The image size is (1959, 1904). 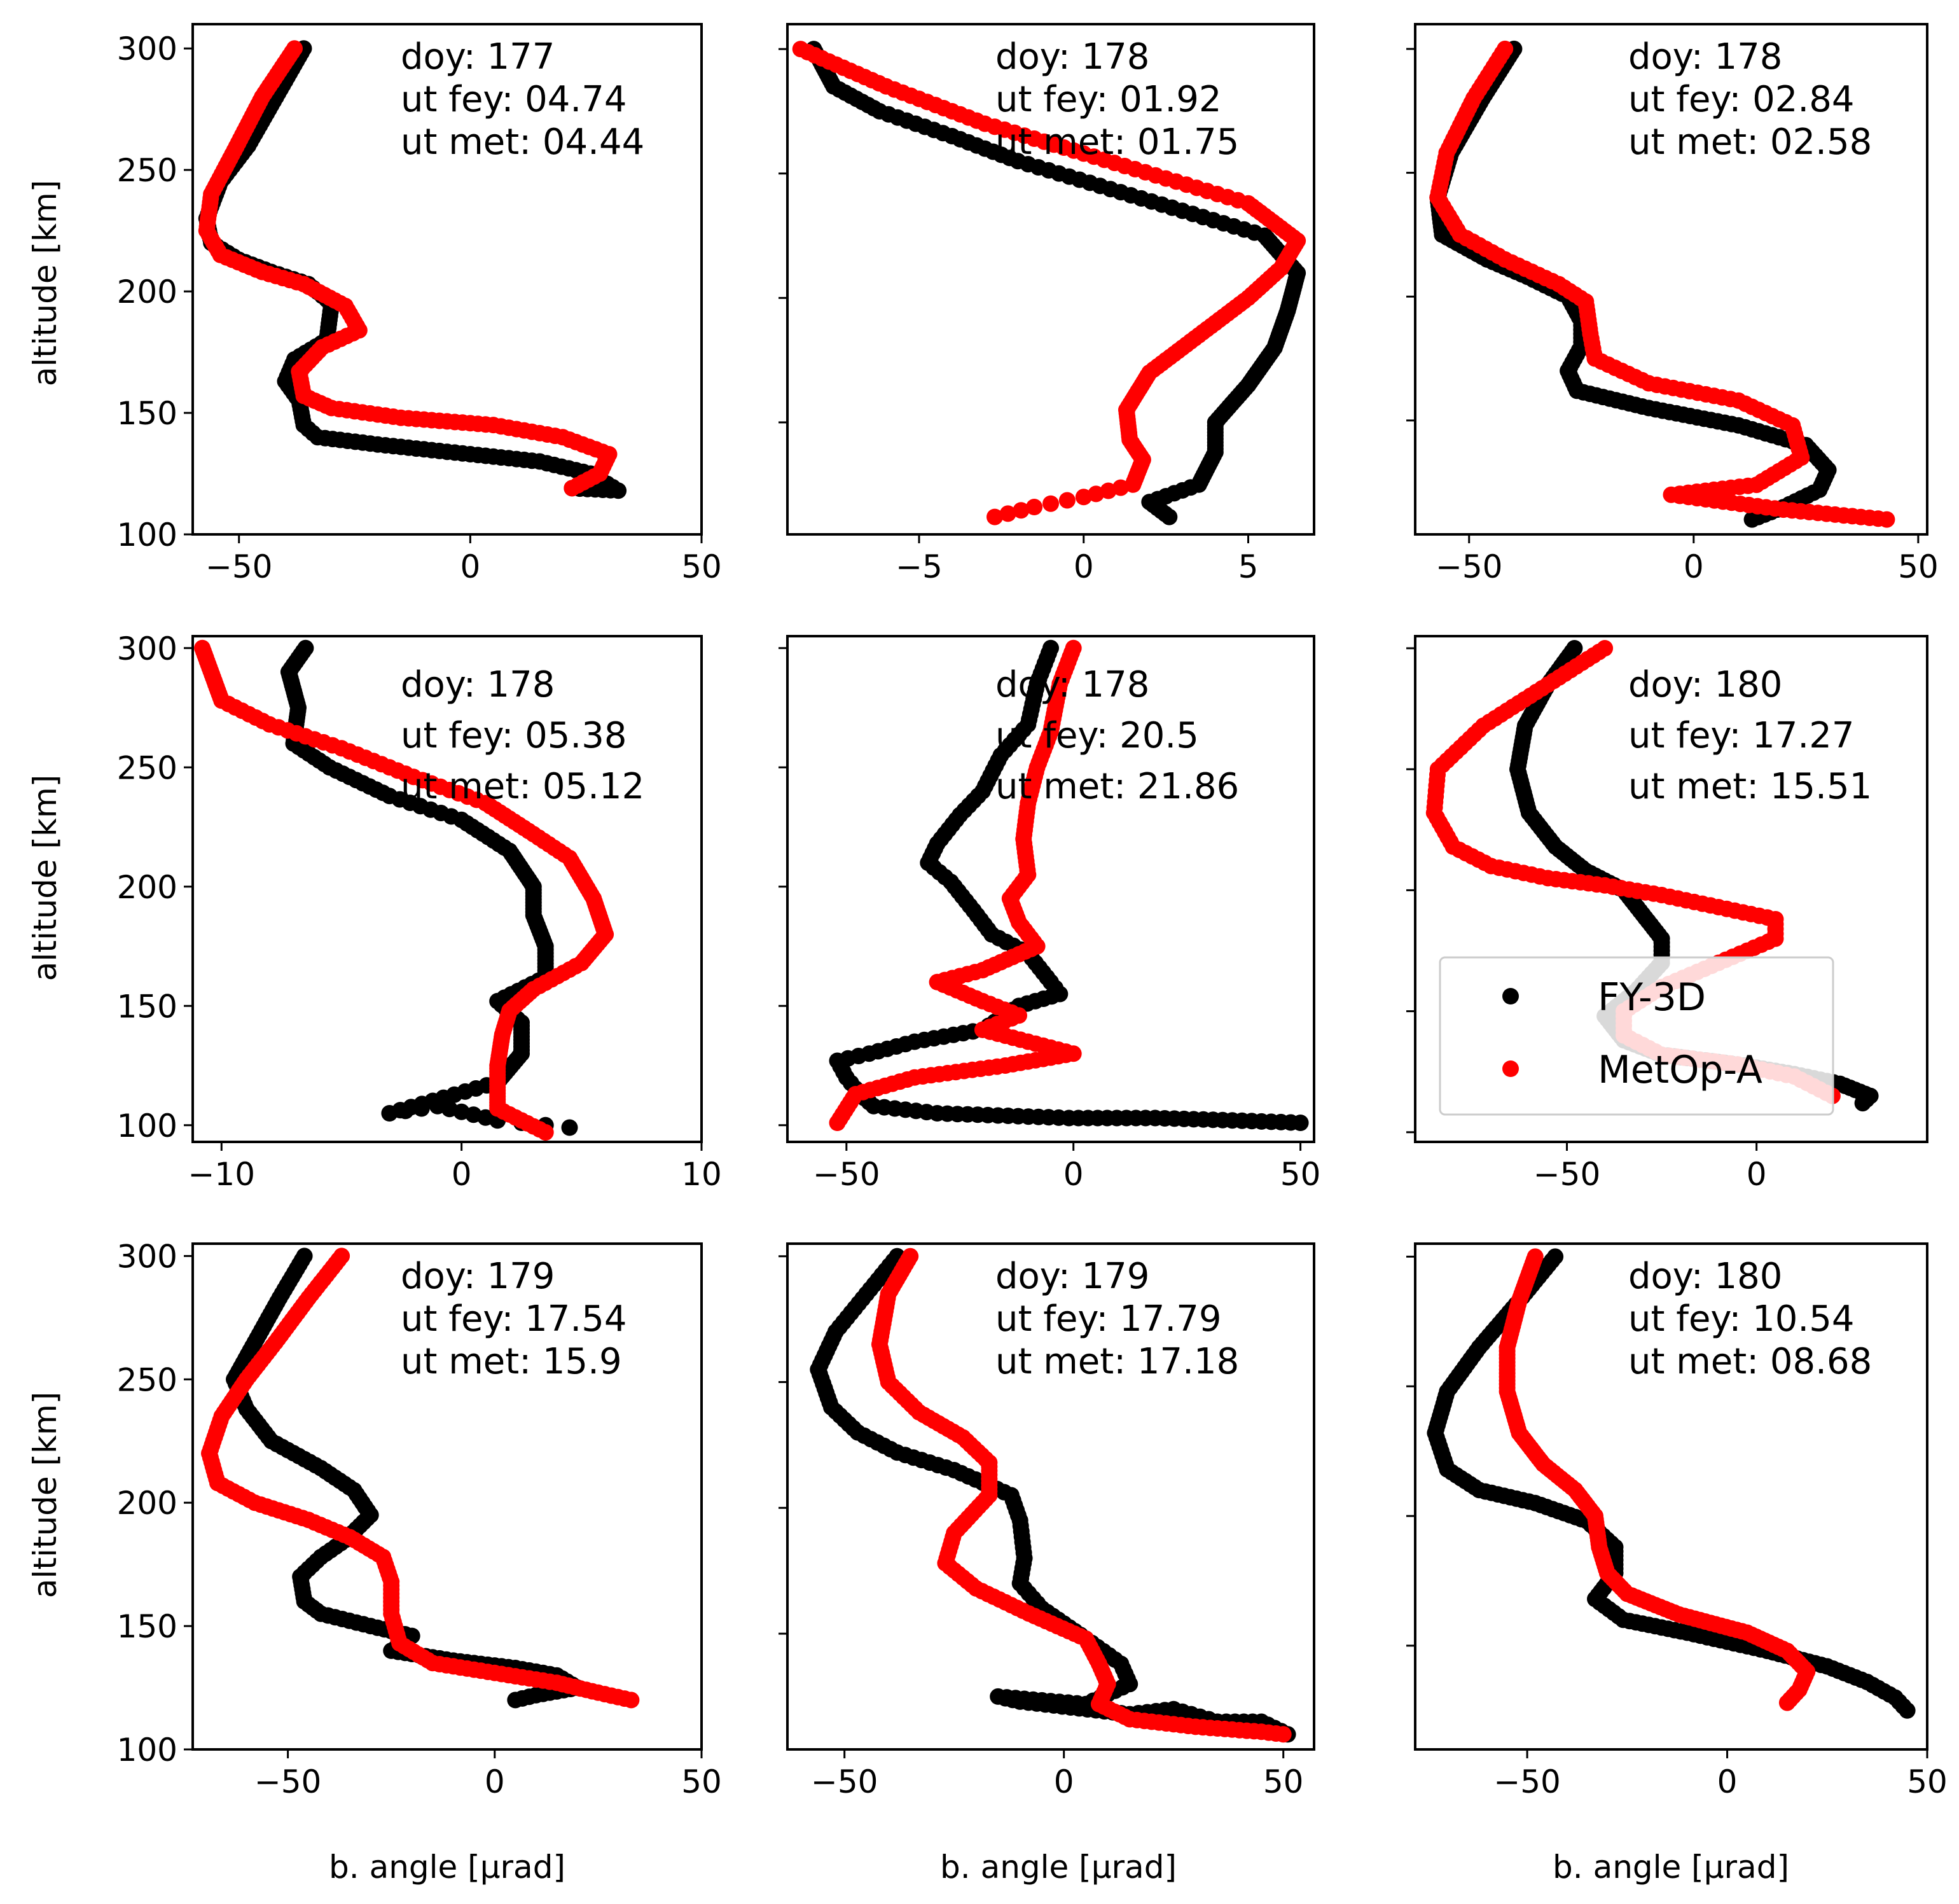 I want to click on annotation-line: ut met: 02.58, so click(x=1750, y=142).